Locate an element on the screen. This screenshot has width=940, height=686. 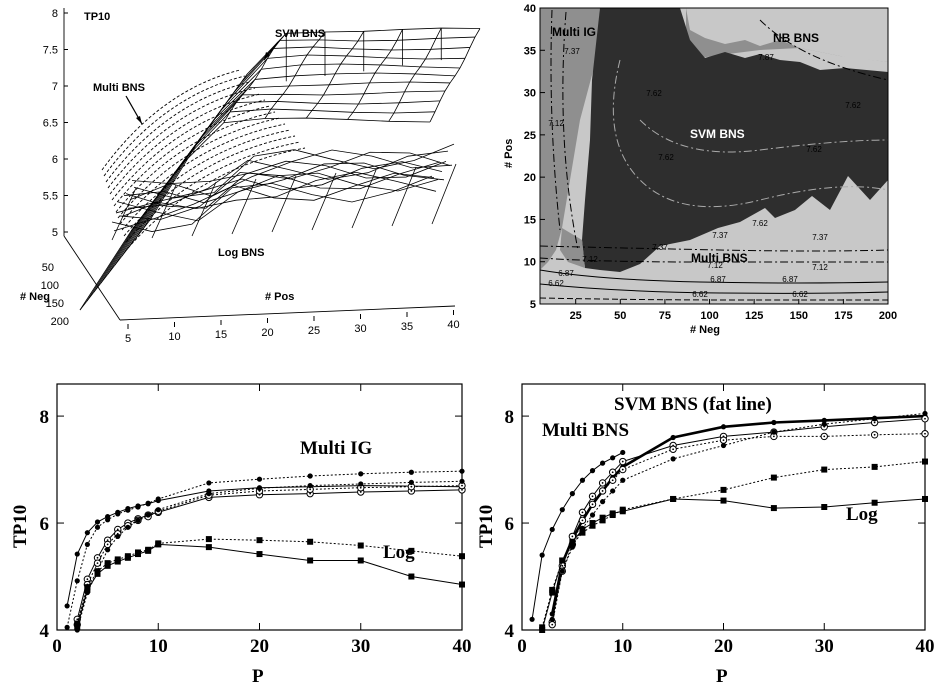
pos-tick-label: 35 is located at coordinates (407, 327).